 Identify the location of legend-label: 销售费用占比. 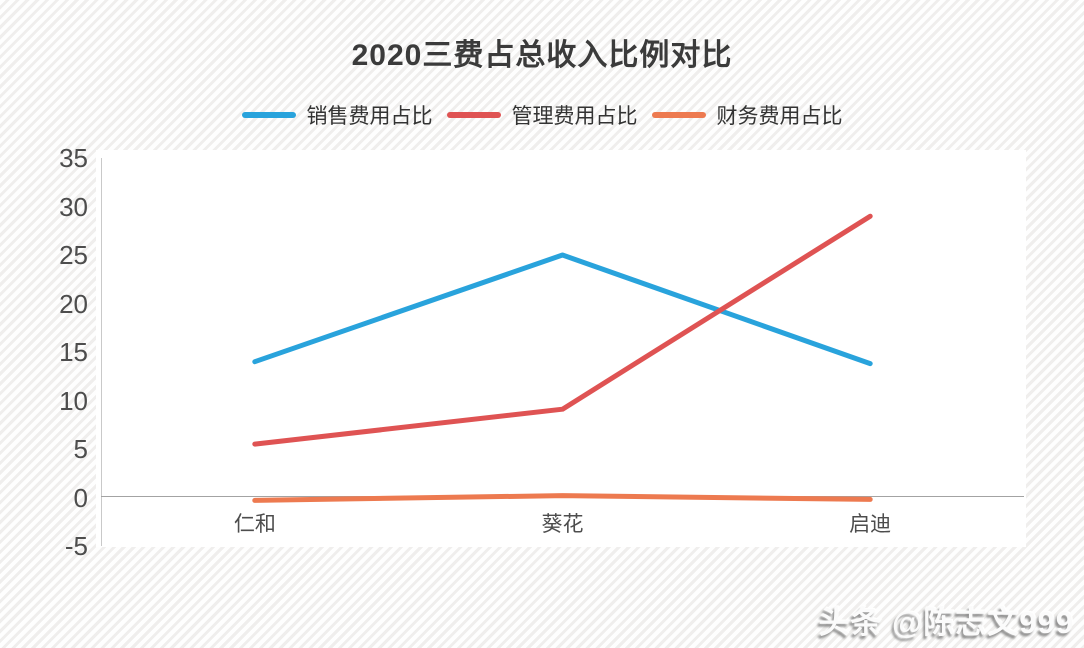
(369, 116).